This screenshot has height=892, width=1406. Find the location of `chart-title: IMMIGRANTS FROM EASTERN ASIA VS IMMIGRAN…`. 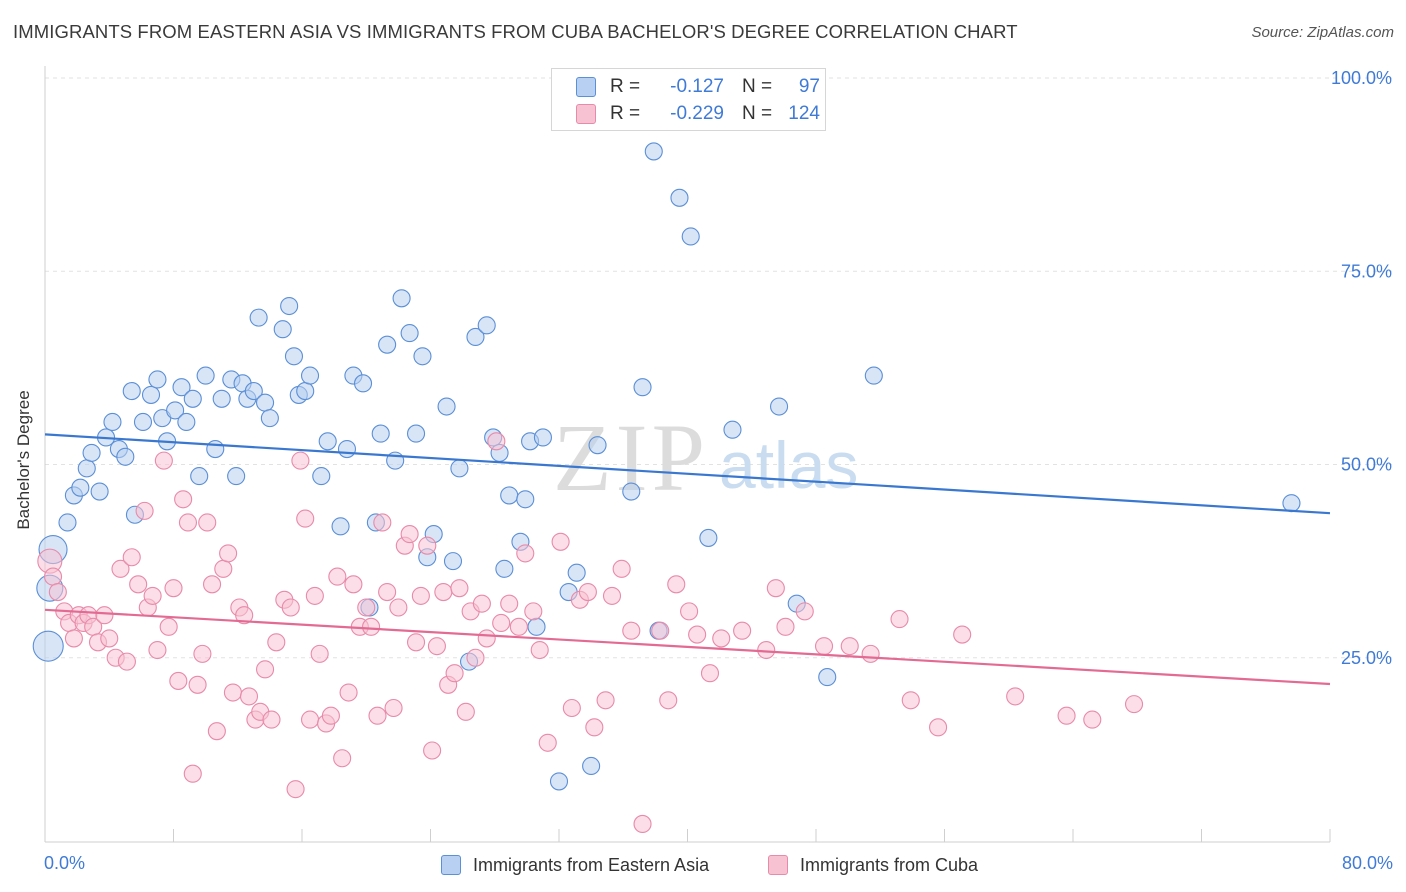

chart-title: IMMIGRANTS FROM EASTERN ASIA VS IMMIGRAN… is located at coordinates (515, 31).